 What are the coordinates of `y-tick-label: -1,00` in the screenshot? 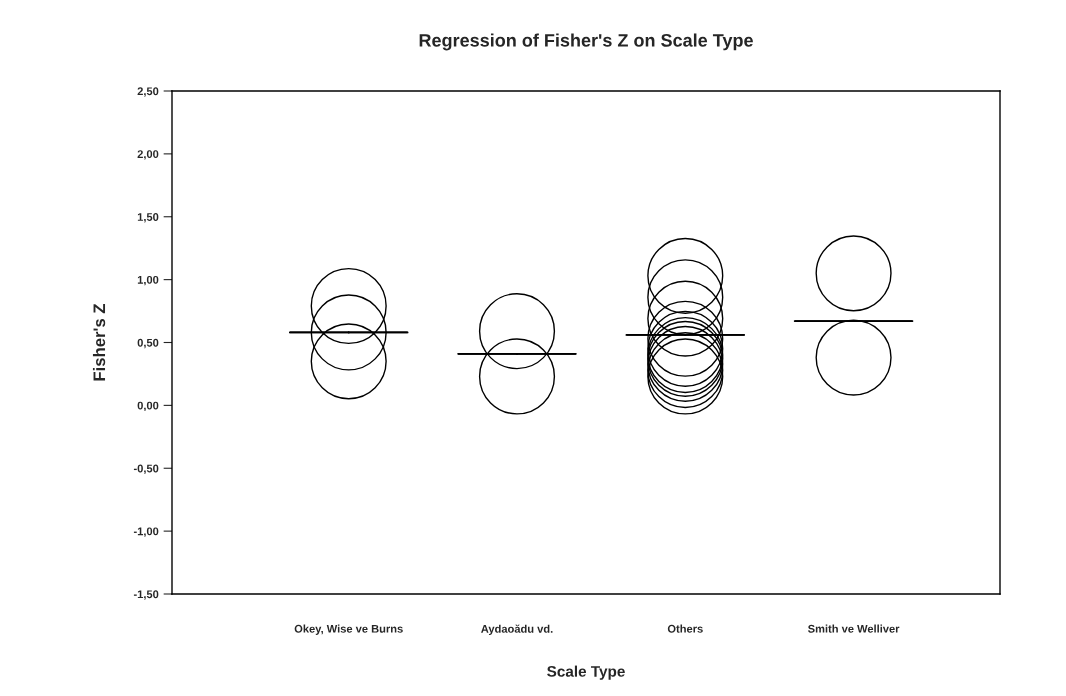 It's located at (146, 532).